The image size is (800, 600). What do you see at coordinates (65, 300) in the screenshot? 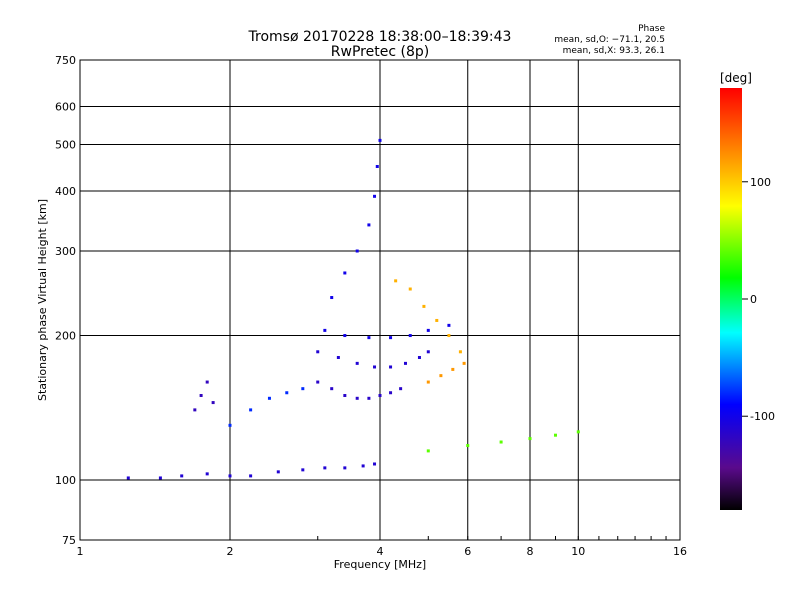
I see `y-axis: 75 100 200 300 400 500 600 750` at bounding box center [65, 300].